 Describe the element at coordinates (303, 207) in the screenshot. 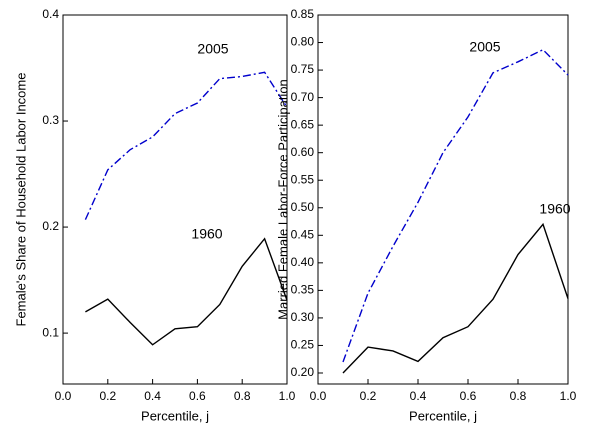

I see `y-tick-label: 0.50` at that location.